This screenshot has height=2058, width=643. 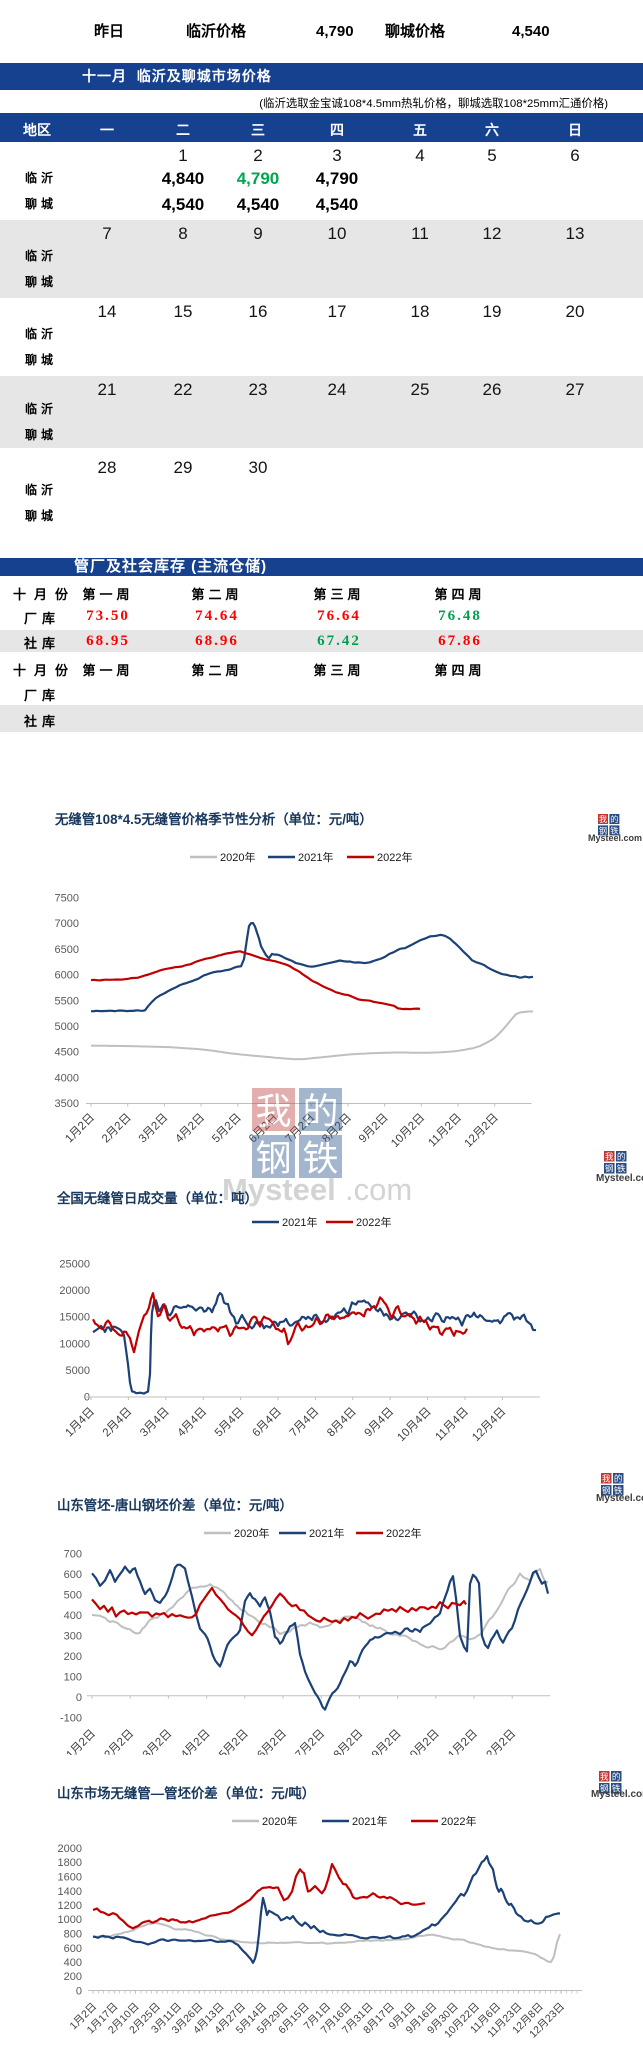 What do you see at coordinates (461, 1741) in the screenshot?
I see `svg-text: 11月2日` at bounding box center [461, 1741].